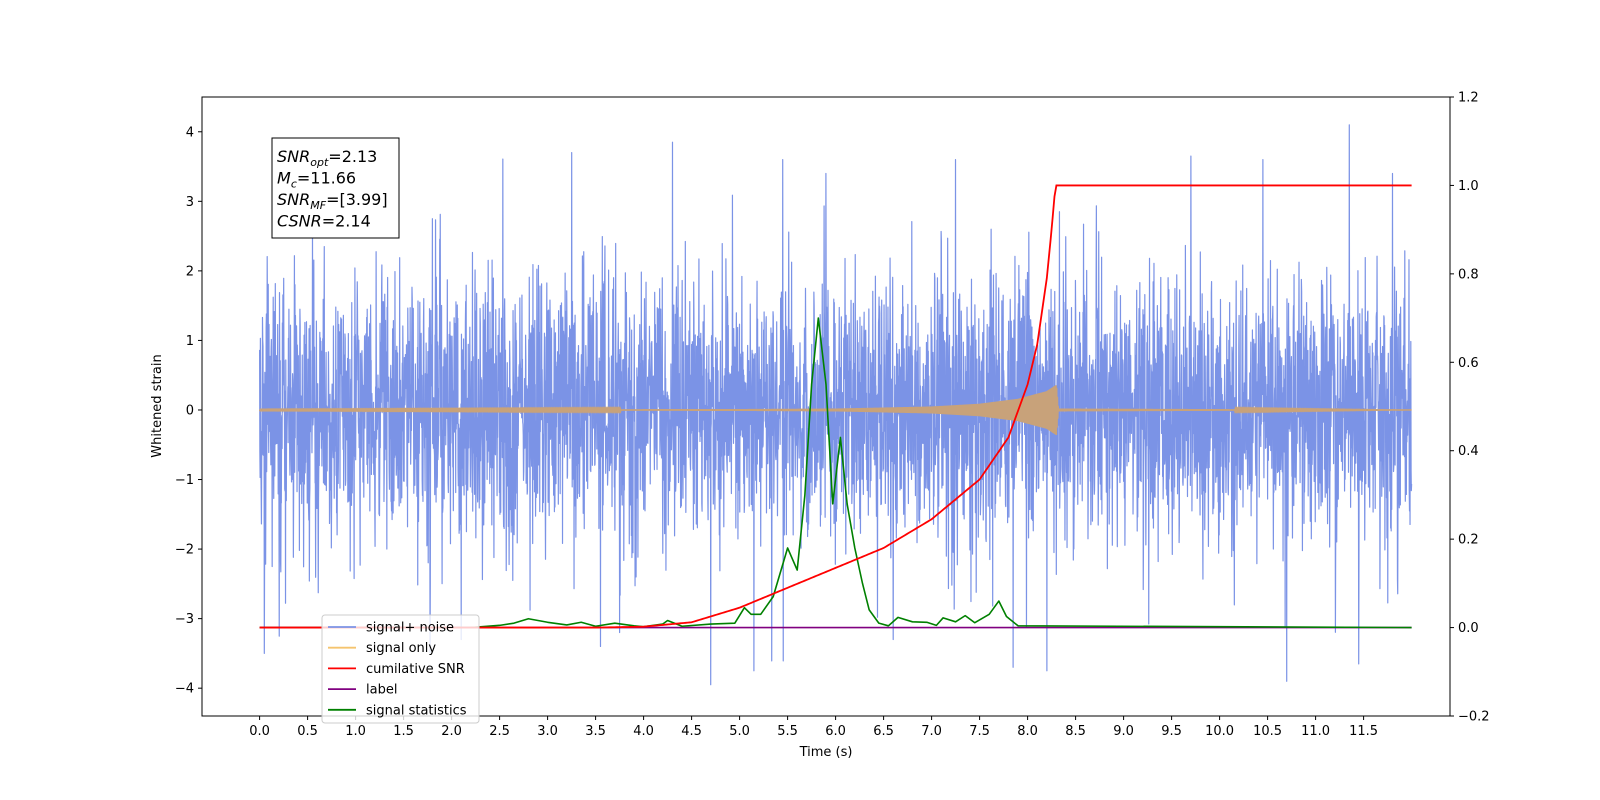 Image resolution: width=1600 pixels, height=800 pixels. Describe the element at coordinates (319, 162) in the screenshot. I see `annotation-subscript: opt` at that location.